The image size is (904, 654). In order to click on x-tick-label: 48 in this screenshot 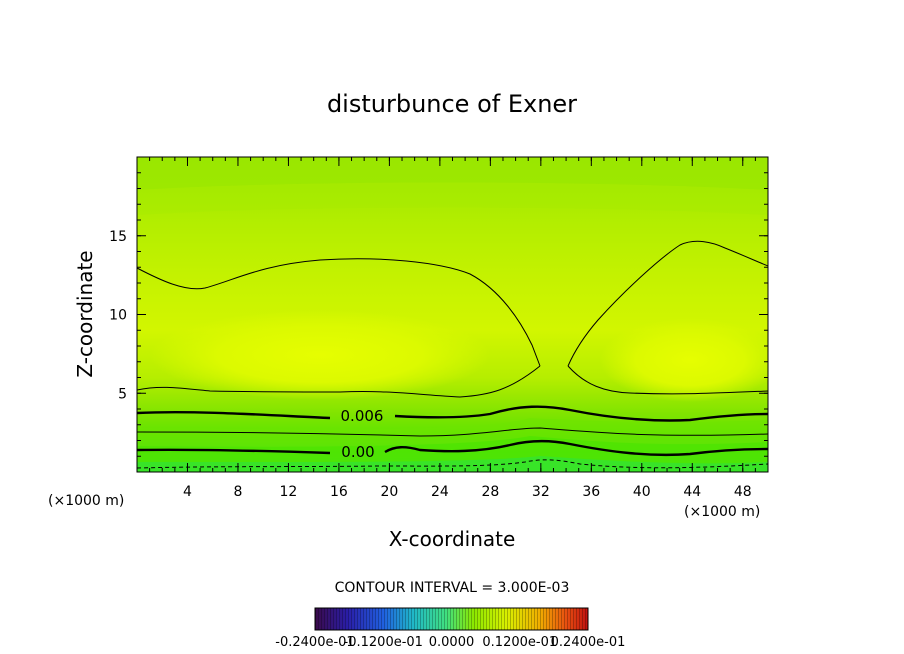, I will do `click(743, 492)`.